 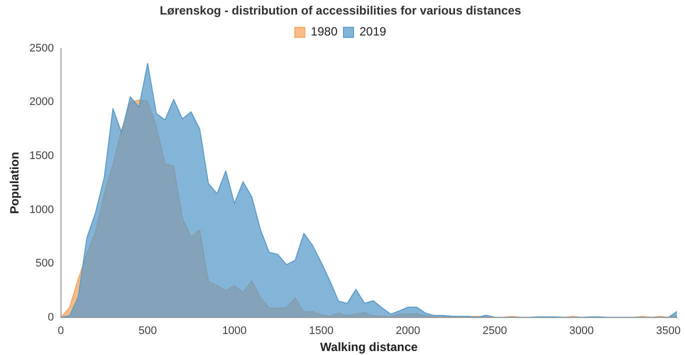 I want to click on legend-label: 2019, so click(x=373, y=31).